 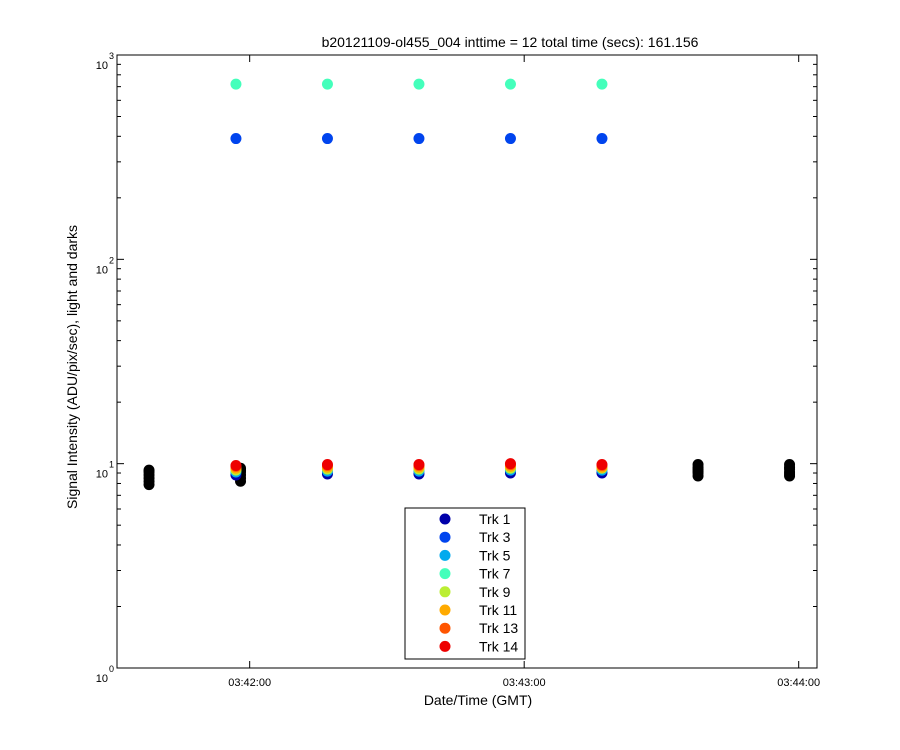 What do you see at coordinates (111, 669) in the screenshot?
I see `y-tick-exponent: 0` at bounding box center [111, 669].